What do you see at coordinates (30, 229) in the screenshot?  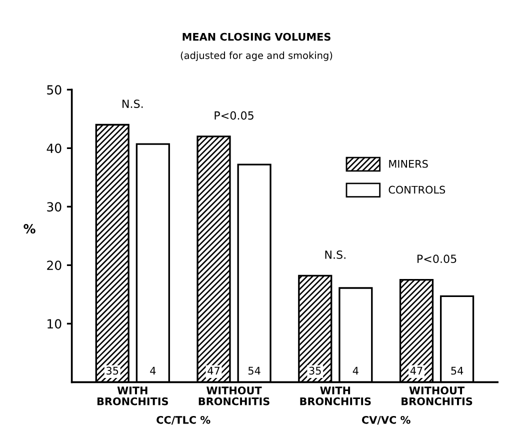 I see `y-axis-title: %` at bounding box center [30, 229].